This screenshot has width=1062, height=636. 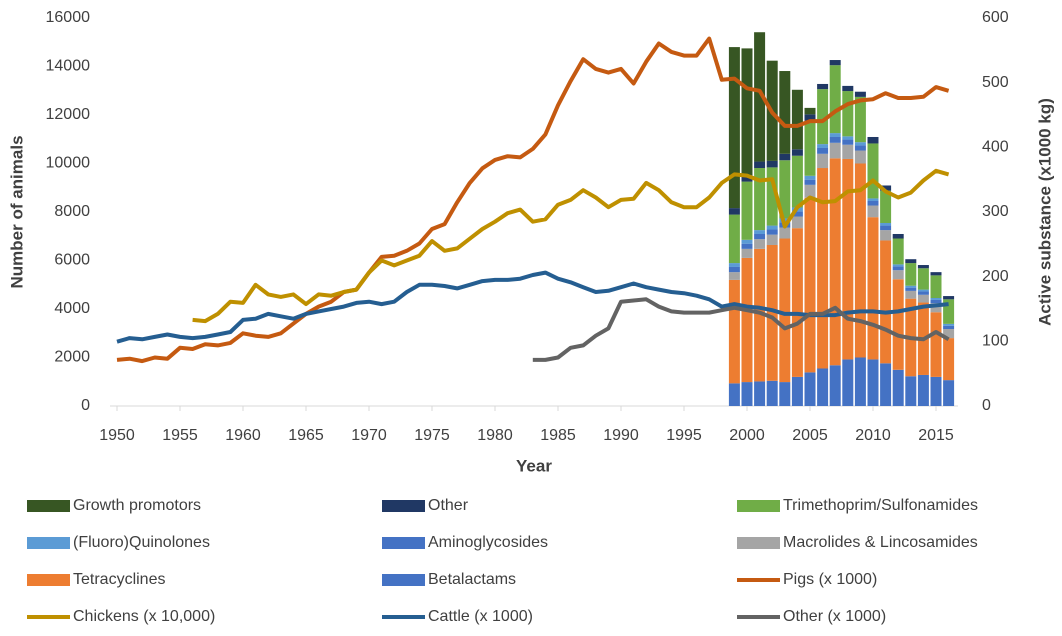 I want to click on x-tick-label: 1985, so click(x=558, y=435).